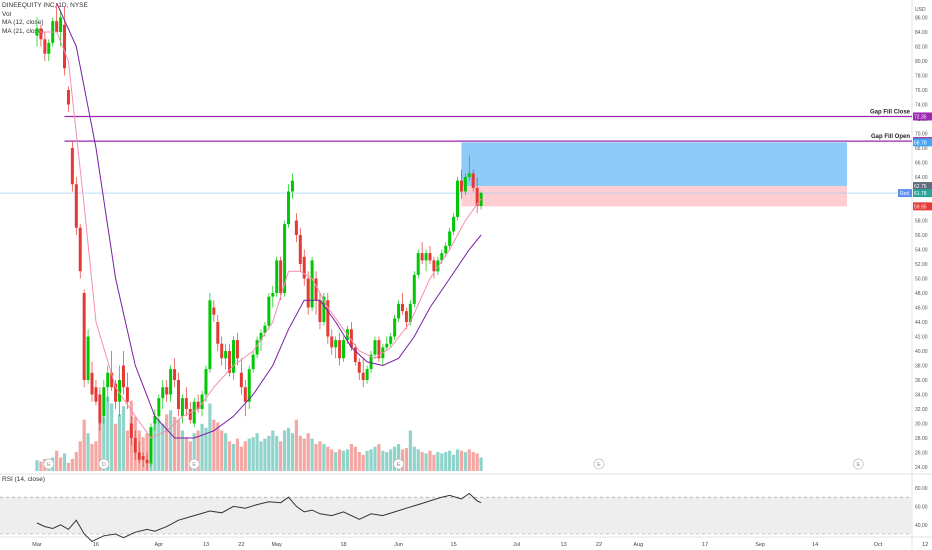 The height and width of the screenshot is (550, 932). What do you see at coordinates (599, 545) in the screenshot?
I see `x-tick-label: 22` at bounding box center [599, 545].